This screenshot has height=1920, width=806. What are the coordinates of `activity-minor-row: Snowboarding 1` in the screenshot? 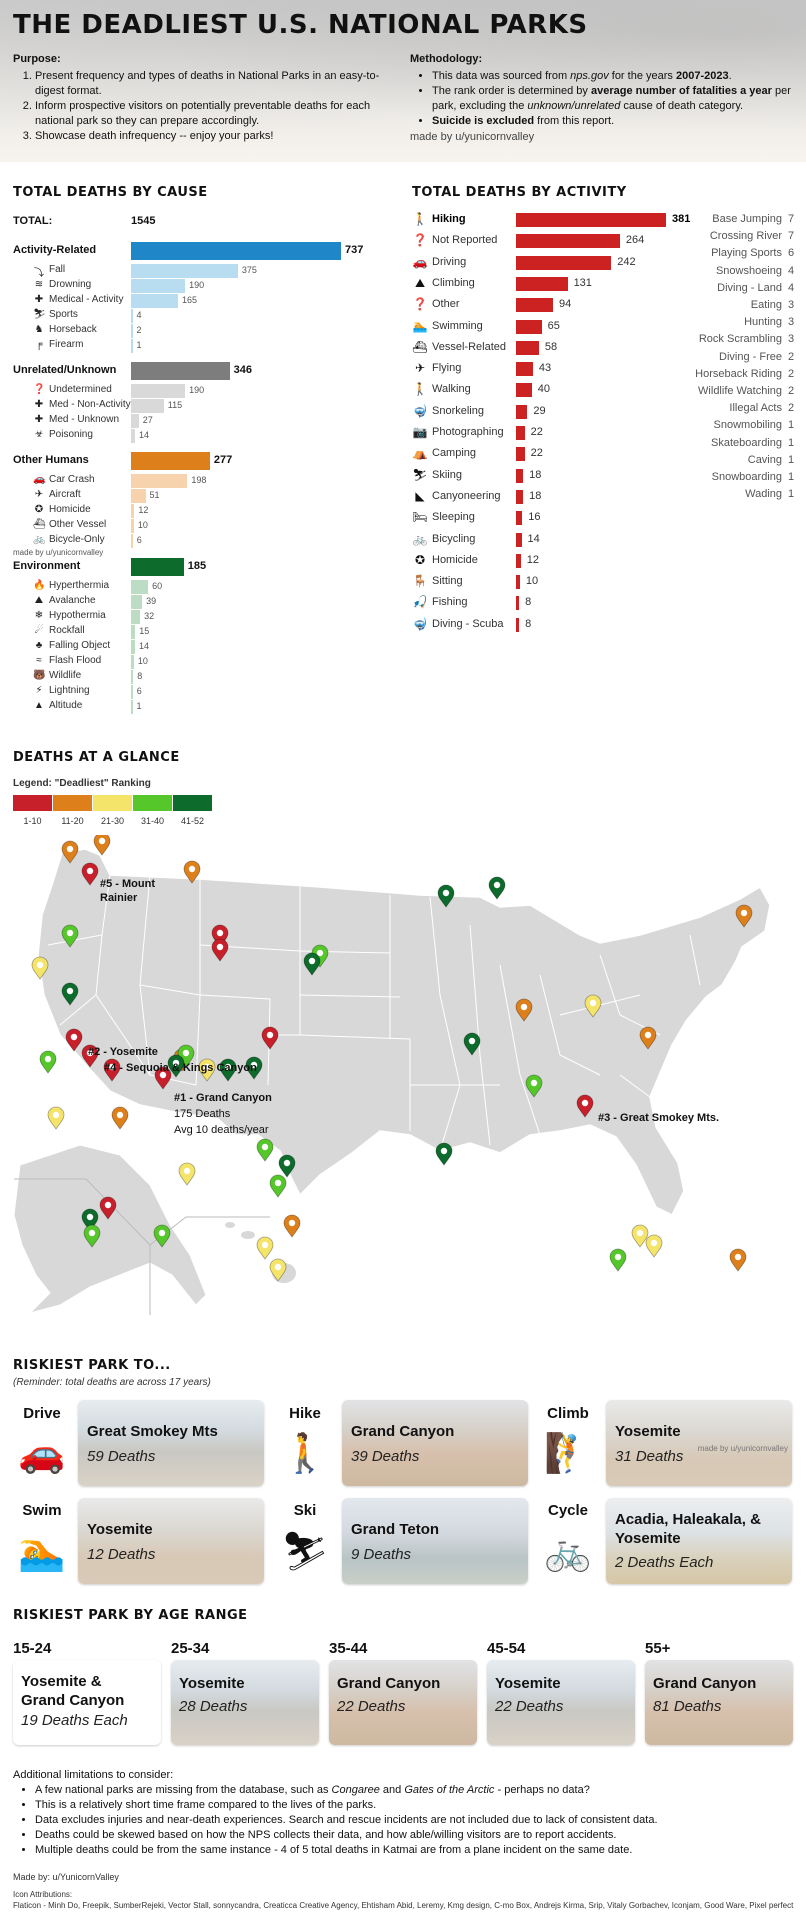 It's located at (730, 478).